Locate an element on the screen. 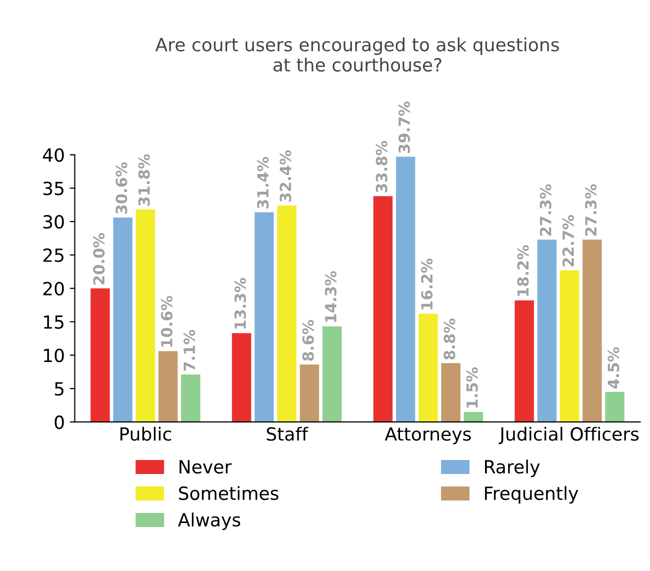 The image size is (650, 571). y-tick-label: 30 is located at coordinates (53, 222).